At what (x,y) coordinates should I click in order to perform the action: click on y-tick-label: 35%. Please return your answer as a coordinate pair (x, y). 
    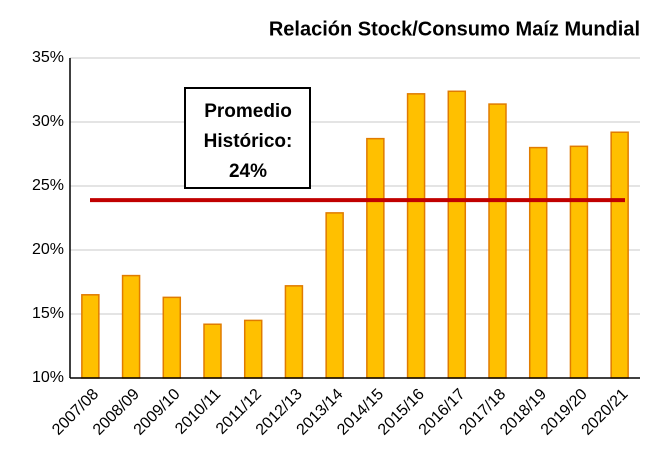
    Looking at the image, I should click on (48, 57).